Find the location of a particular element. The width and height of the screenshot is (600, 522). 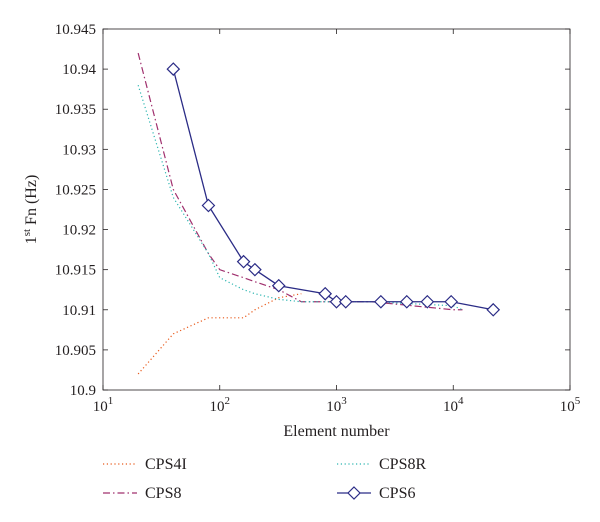

y-tick-label: 10.945 is located at coordinates (75, 30).